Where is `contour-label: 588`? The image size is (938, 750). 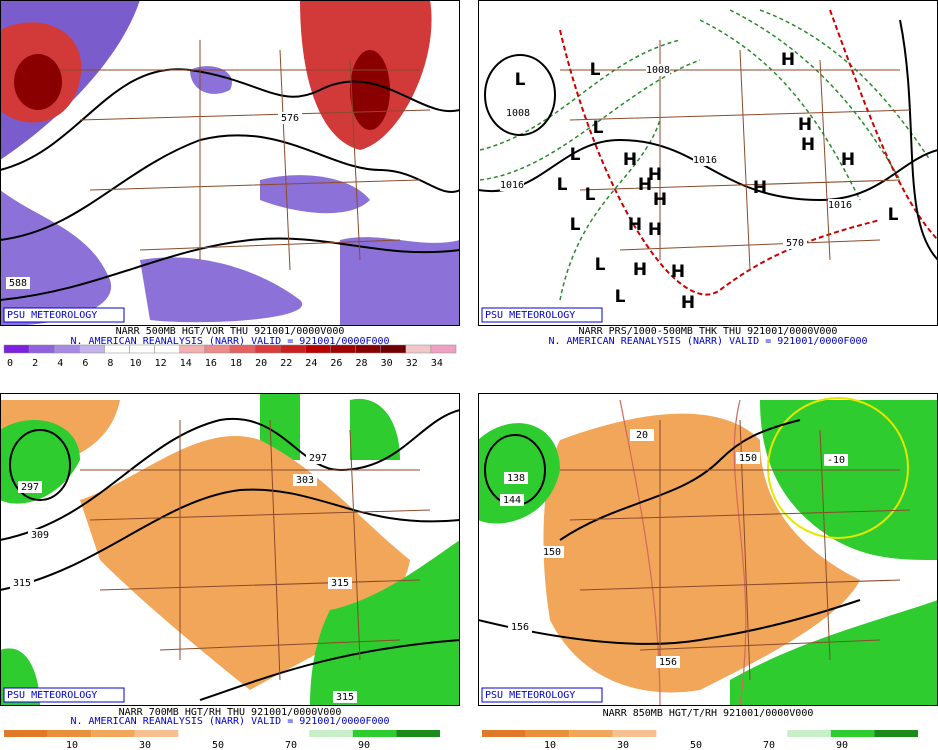
contour-label: 588 is located at coordinates (18, 283).